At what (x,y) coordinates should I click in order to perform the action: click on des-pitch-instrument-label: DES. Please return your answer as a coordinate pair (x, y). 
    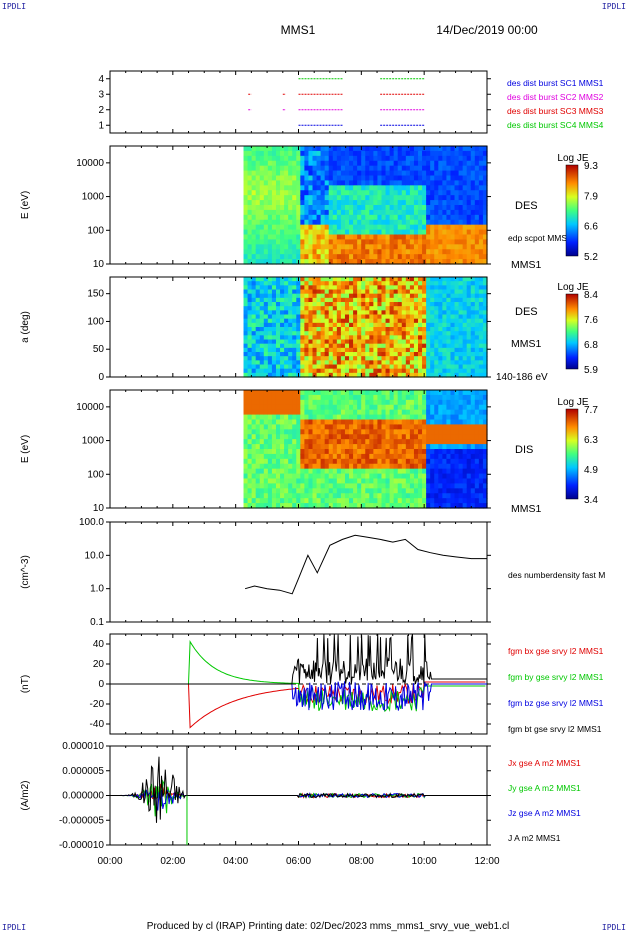
    Looking at the image, I should click on (526, 312).